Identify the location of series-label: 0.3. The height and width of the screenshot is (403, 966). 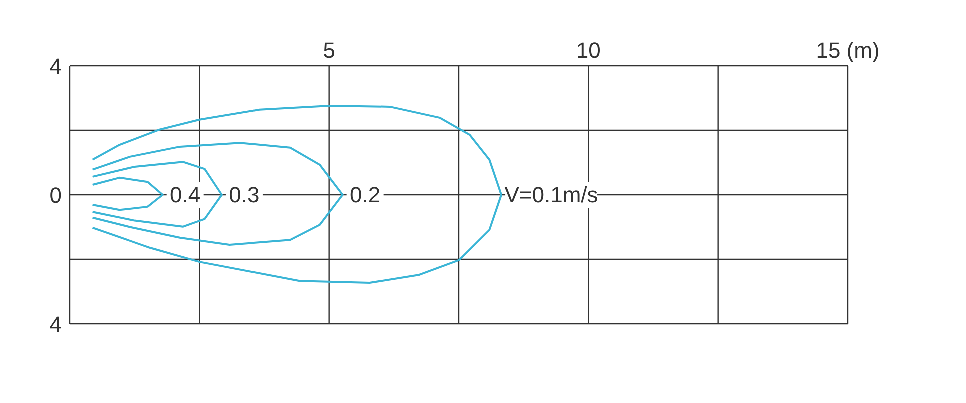
(244, 195).